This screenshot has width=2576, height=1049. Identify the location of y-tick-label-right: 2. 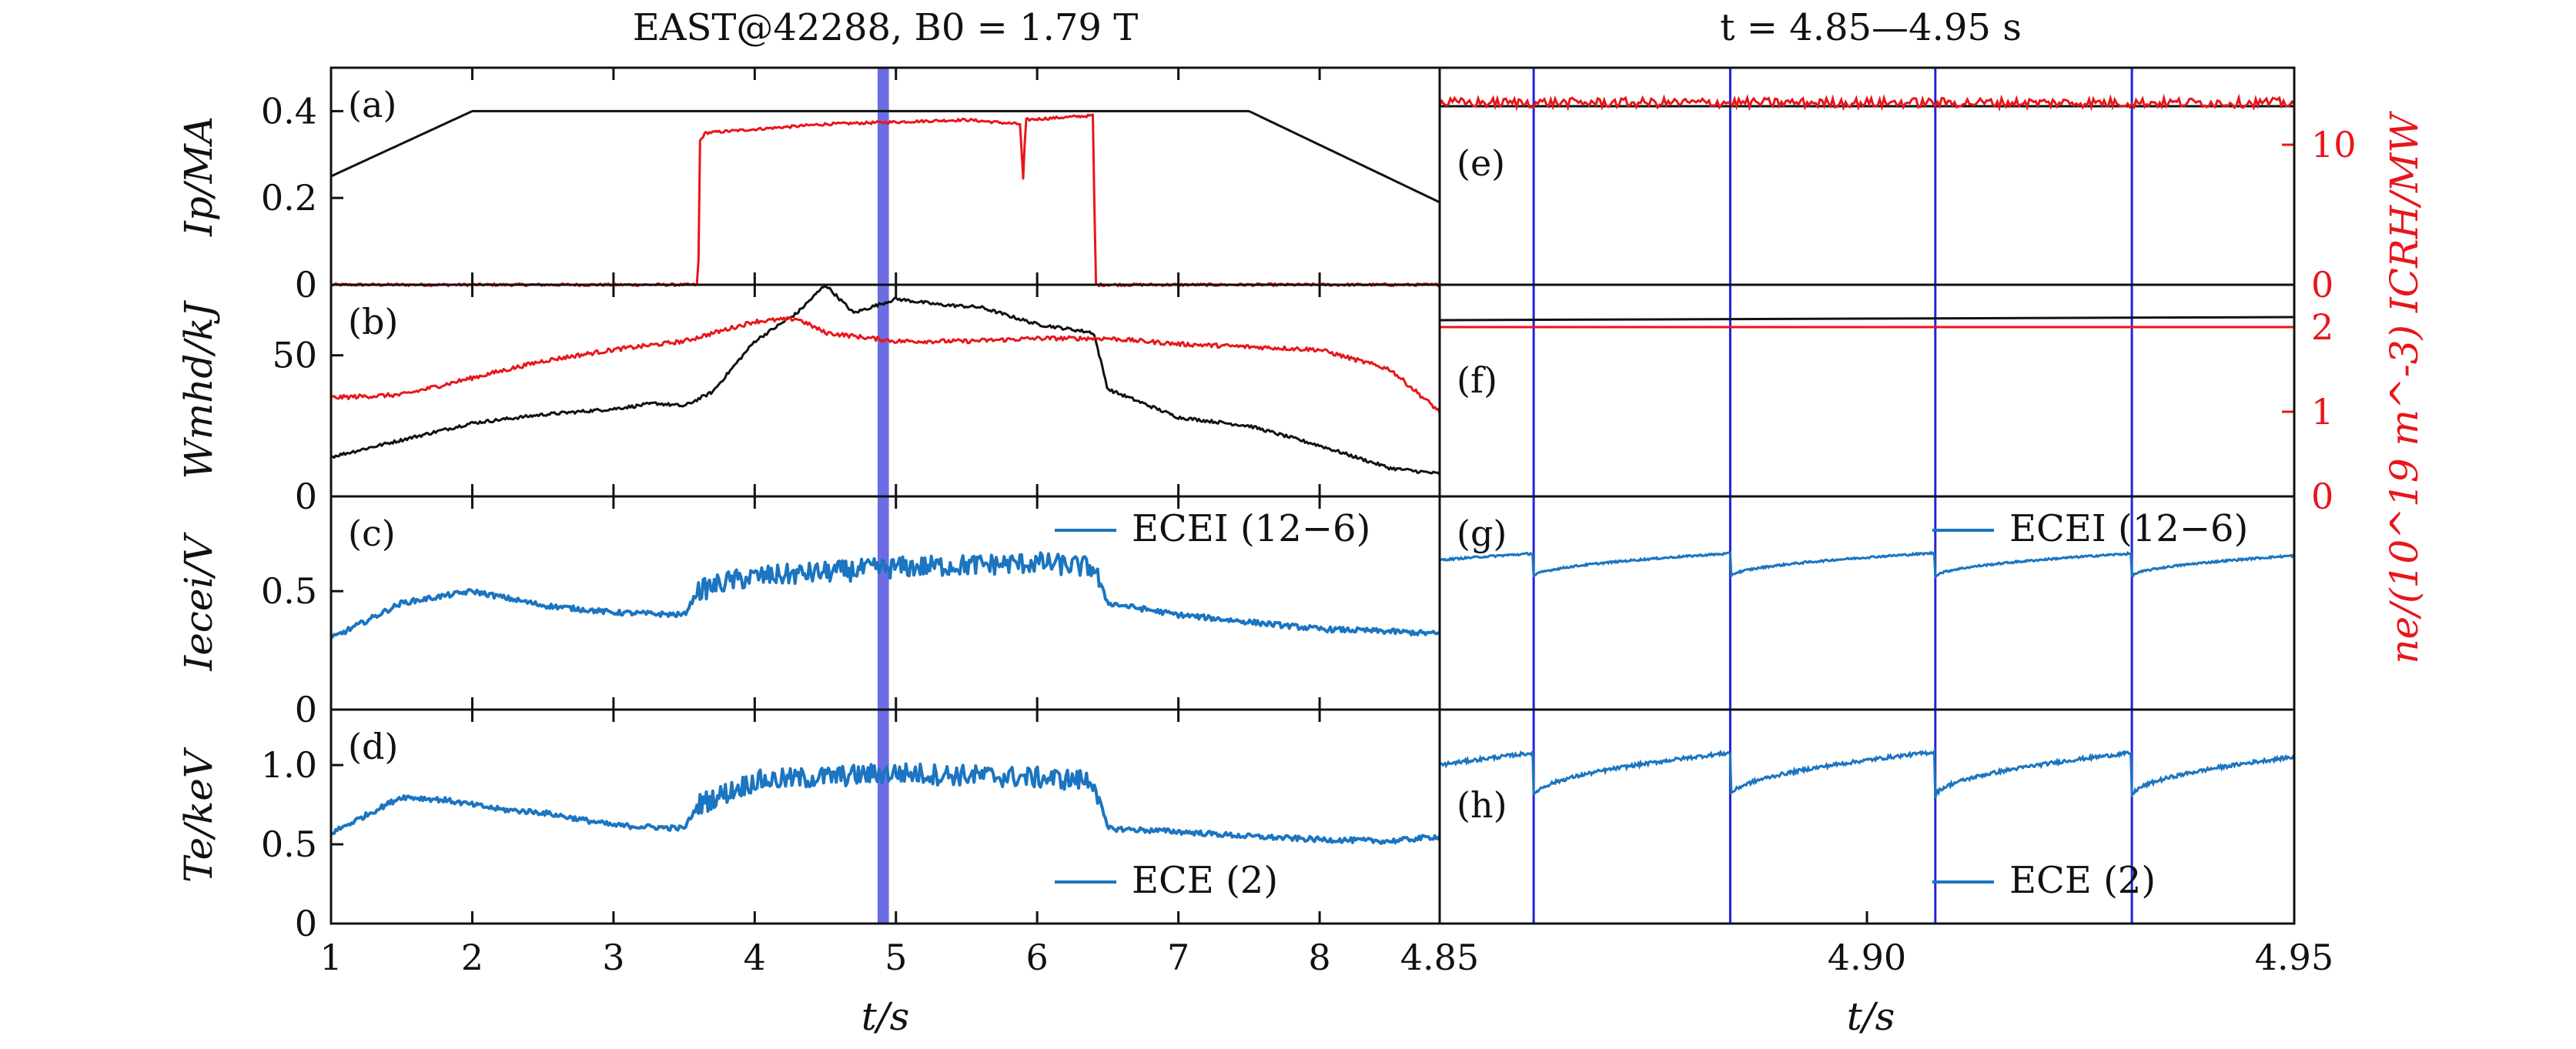
(2322, 327).